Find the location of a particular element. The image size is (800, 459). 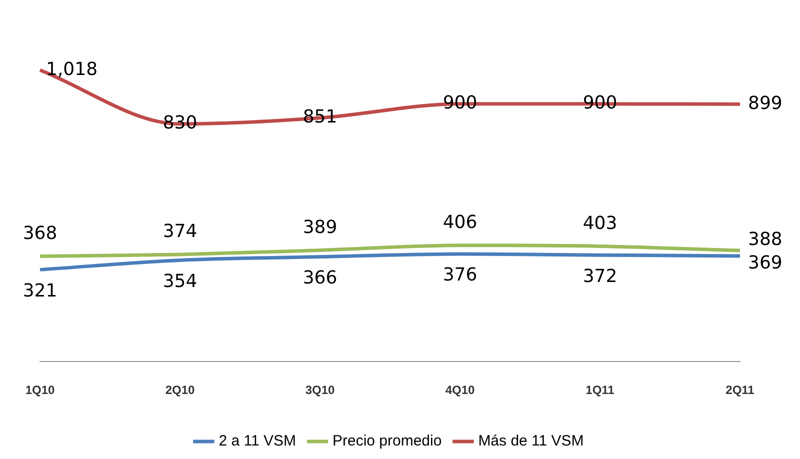

x-tick-label: 1Q10 is located at coordinates (40, 390).